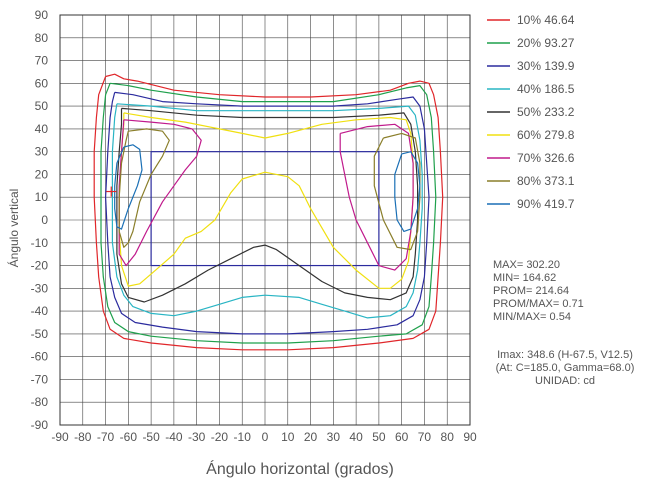 This screenshot has width=649, height=483. I want to click on stat-prom-max: PROM/MAX= 0.71, so click(538, 304).